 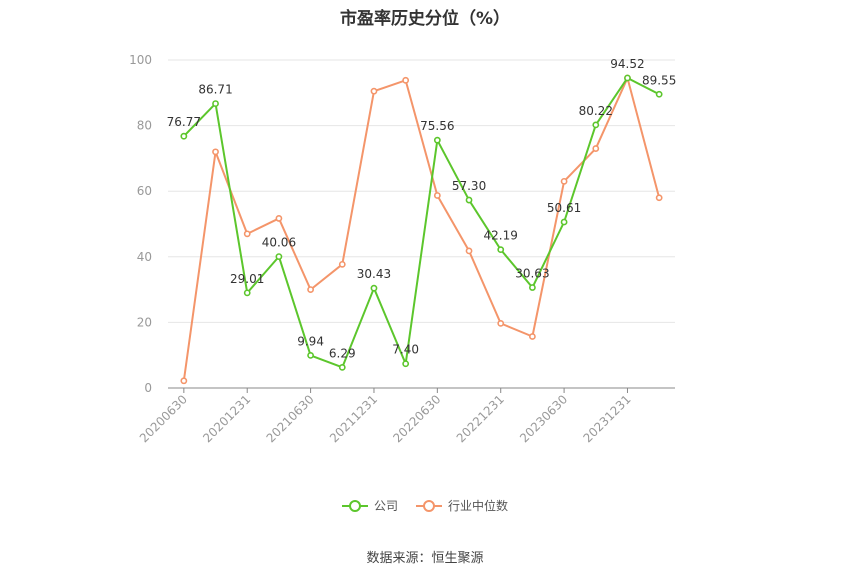 I want to click on y-tick-label: 20, so click(x=144, y=322).